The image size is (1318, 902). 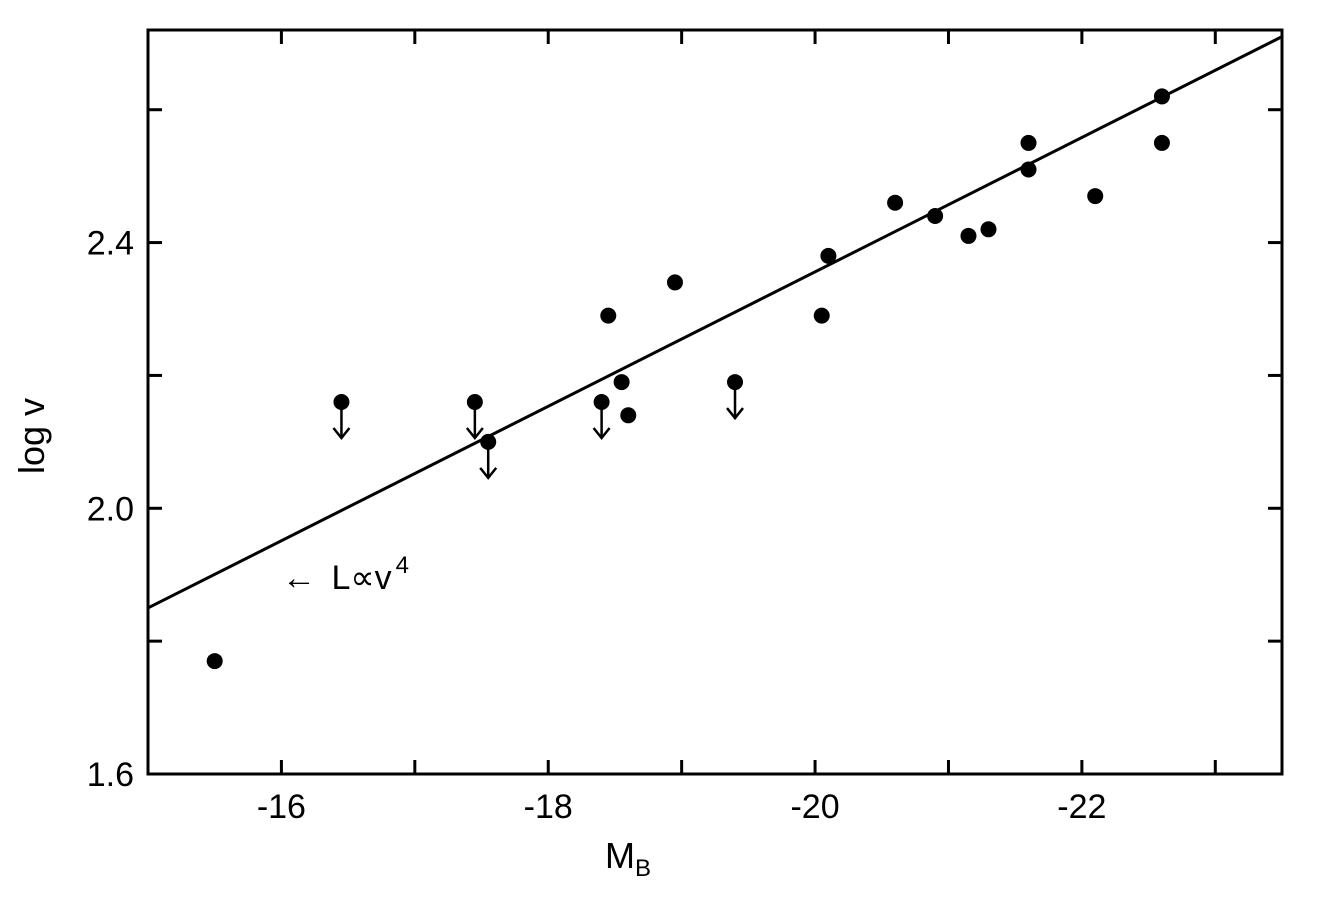 I want to click on y-tick-label: 2.0, so click(x=110, y=509).